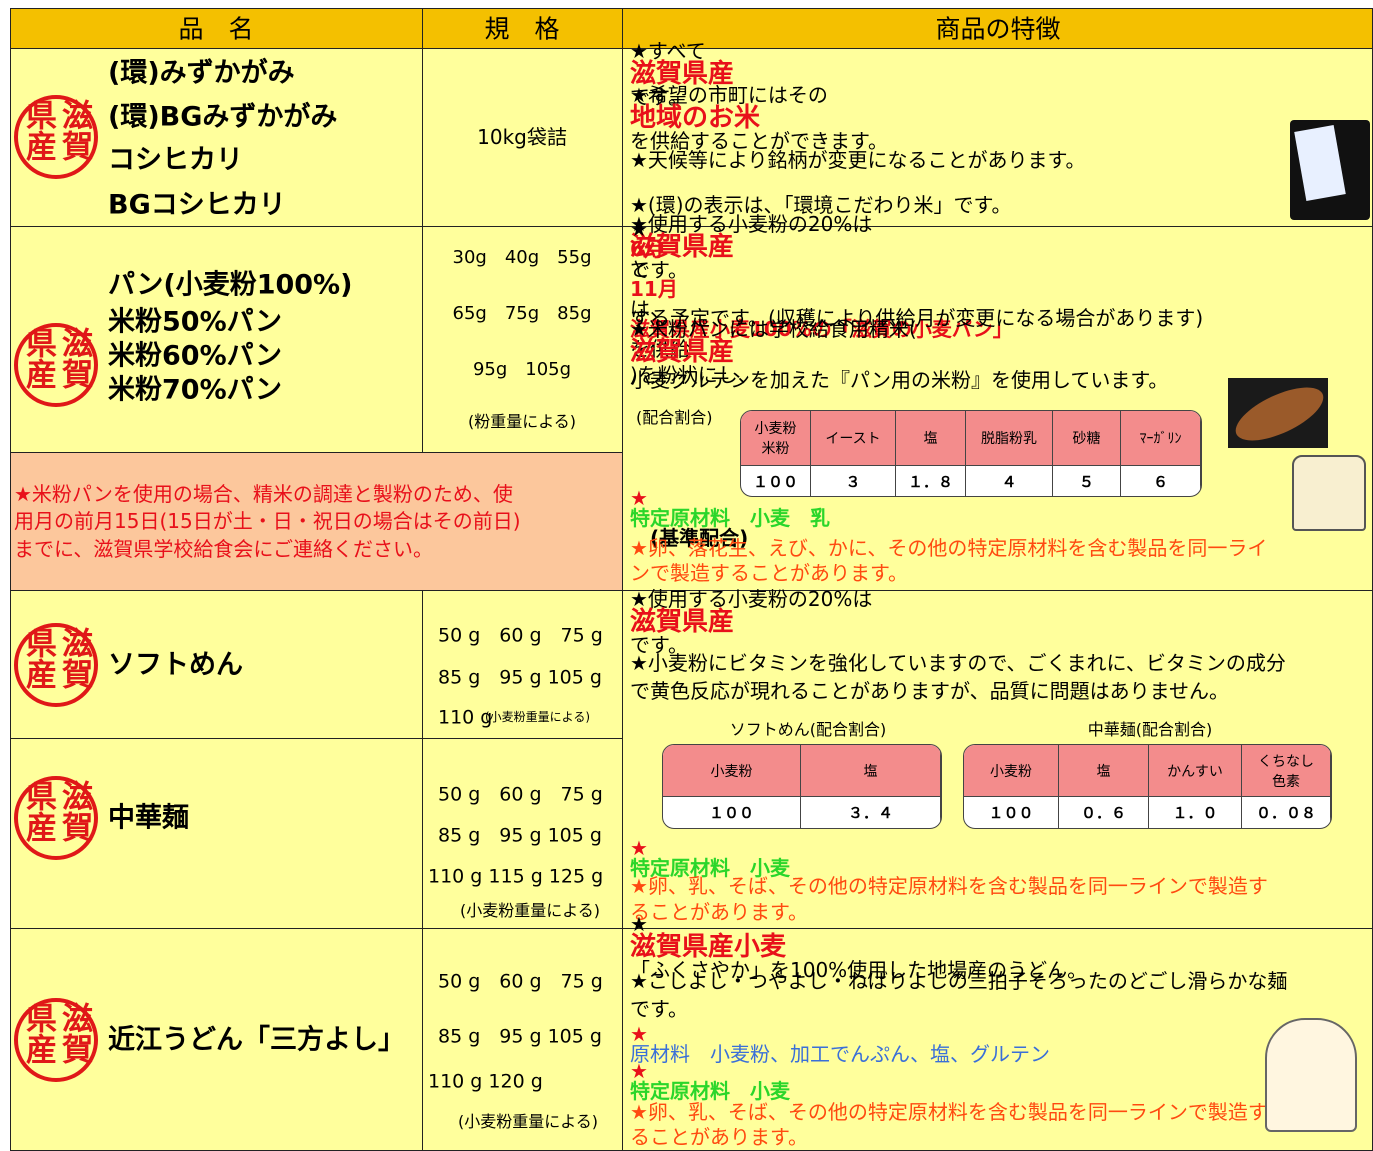 The image size is (1373, 1151). I want to click on segment: 6月, so click(647, 249).